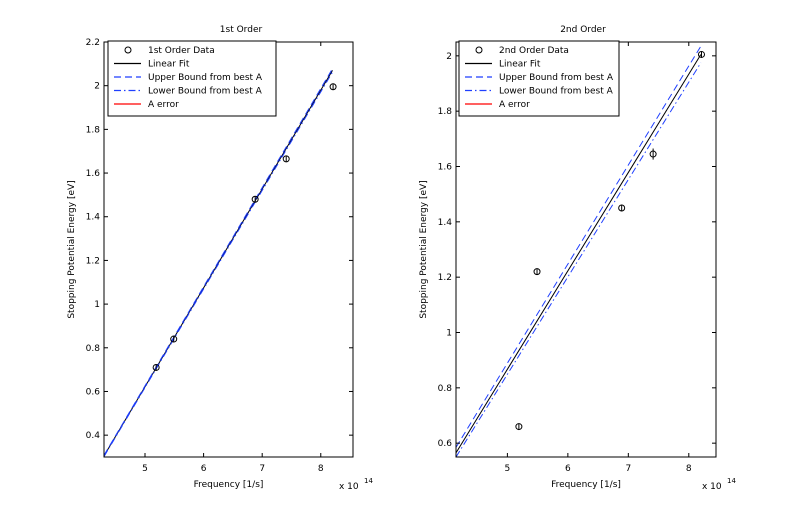 Image resolution: width=800 pixels, height=517 pixels. I want to click on legend-label: 2nd Order Data, so click(534, 51).